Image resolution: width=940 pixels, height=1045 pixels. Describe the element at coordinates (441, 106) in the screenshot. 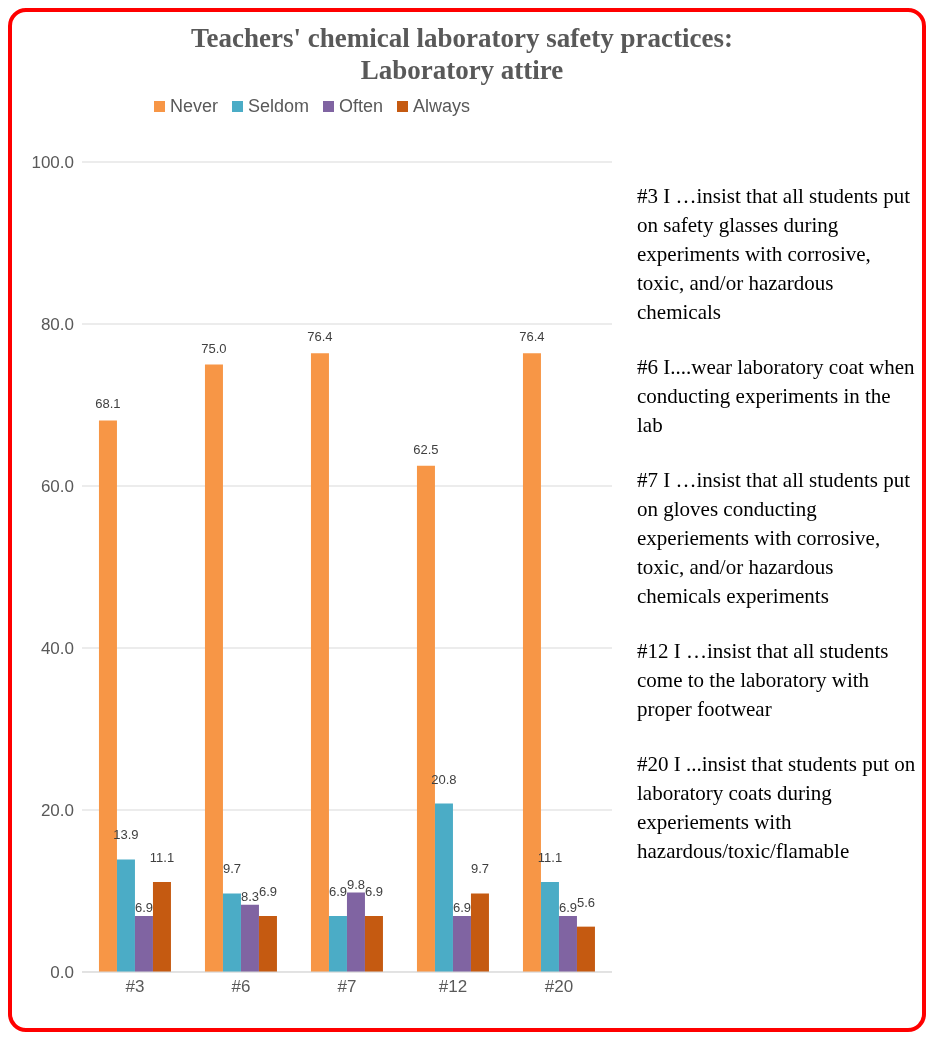

I see `legend-label: Always` at that location.